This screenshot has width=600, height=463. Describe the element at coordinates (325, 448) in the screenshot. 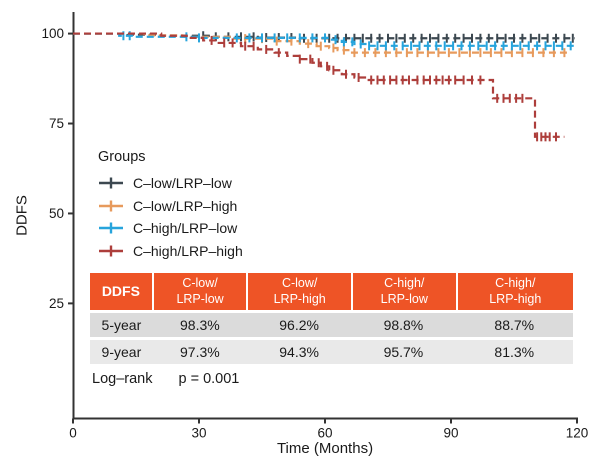

I see `x-axis-title: Time (Months)` at that location.